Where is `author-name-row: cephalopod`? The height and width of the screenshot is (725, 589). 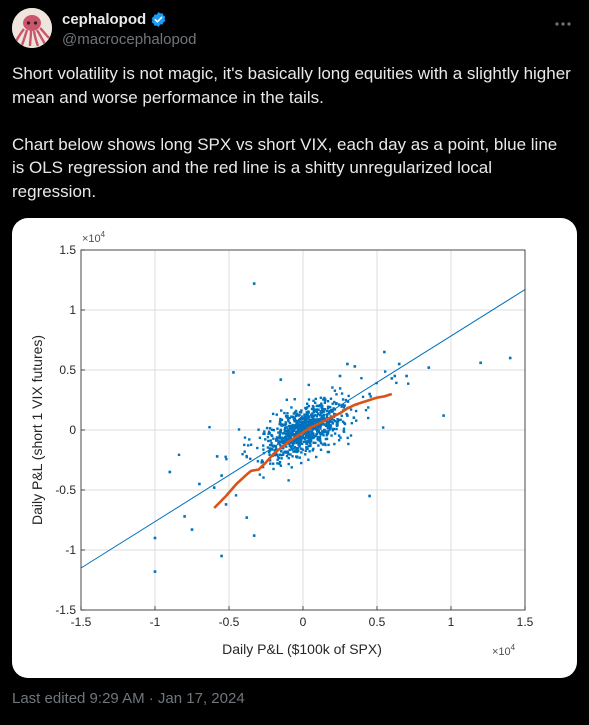
author-name-row: cephalopod is located at coordinates (129, 19).